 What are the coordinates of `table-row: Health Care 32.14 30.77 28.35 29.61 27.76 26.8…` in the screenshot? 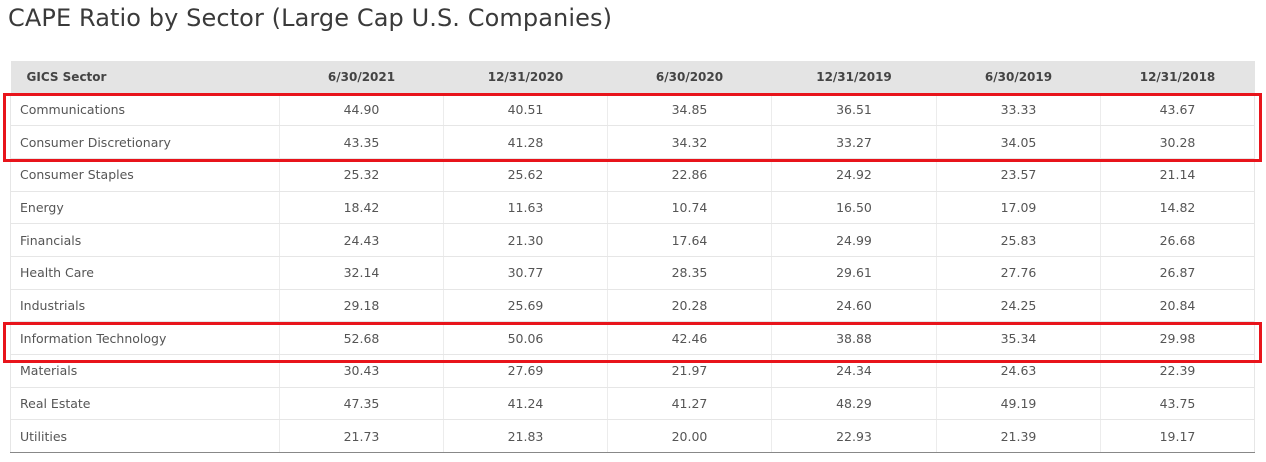 It's located at (632, 273).